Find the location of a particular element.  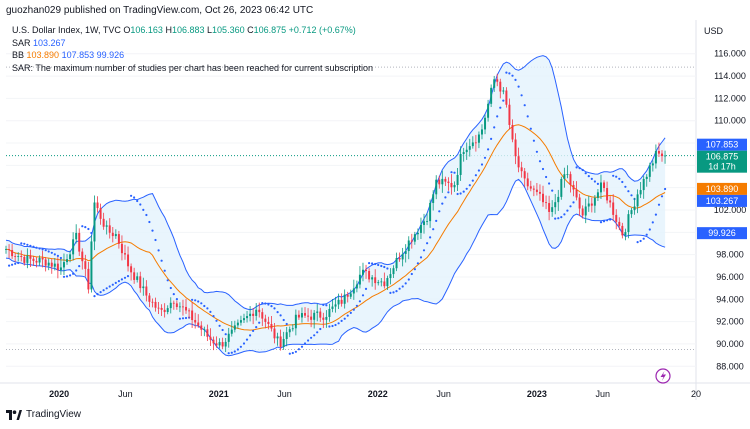

currency-label: USD is located at coordinates (713, 31).